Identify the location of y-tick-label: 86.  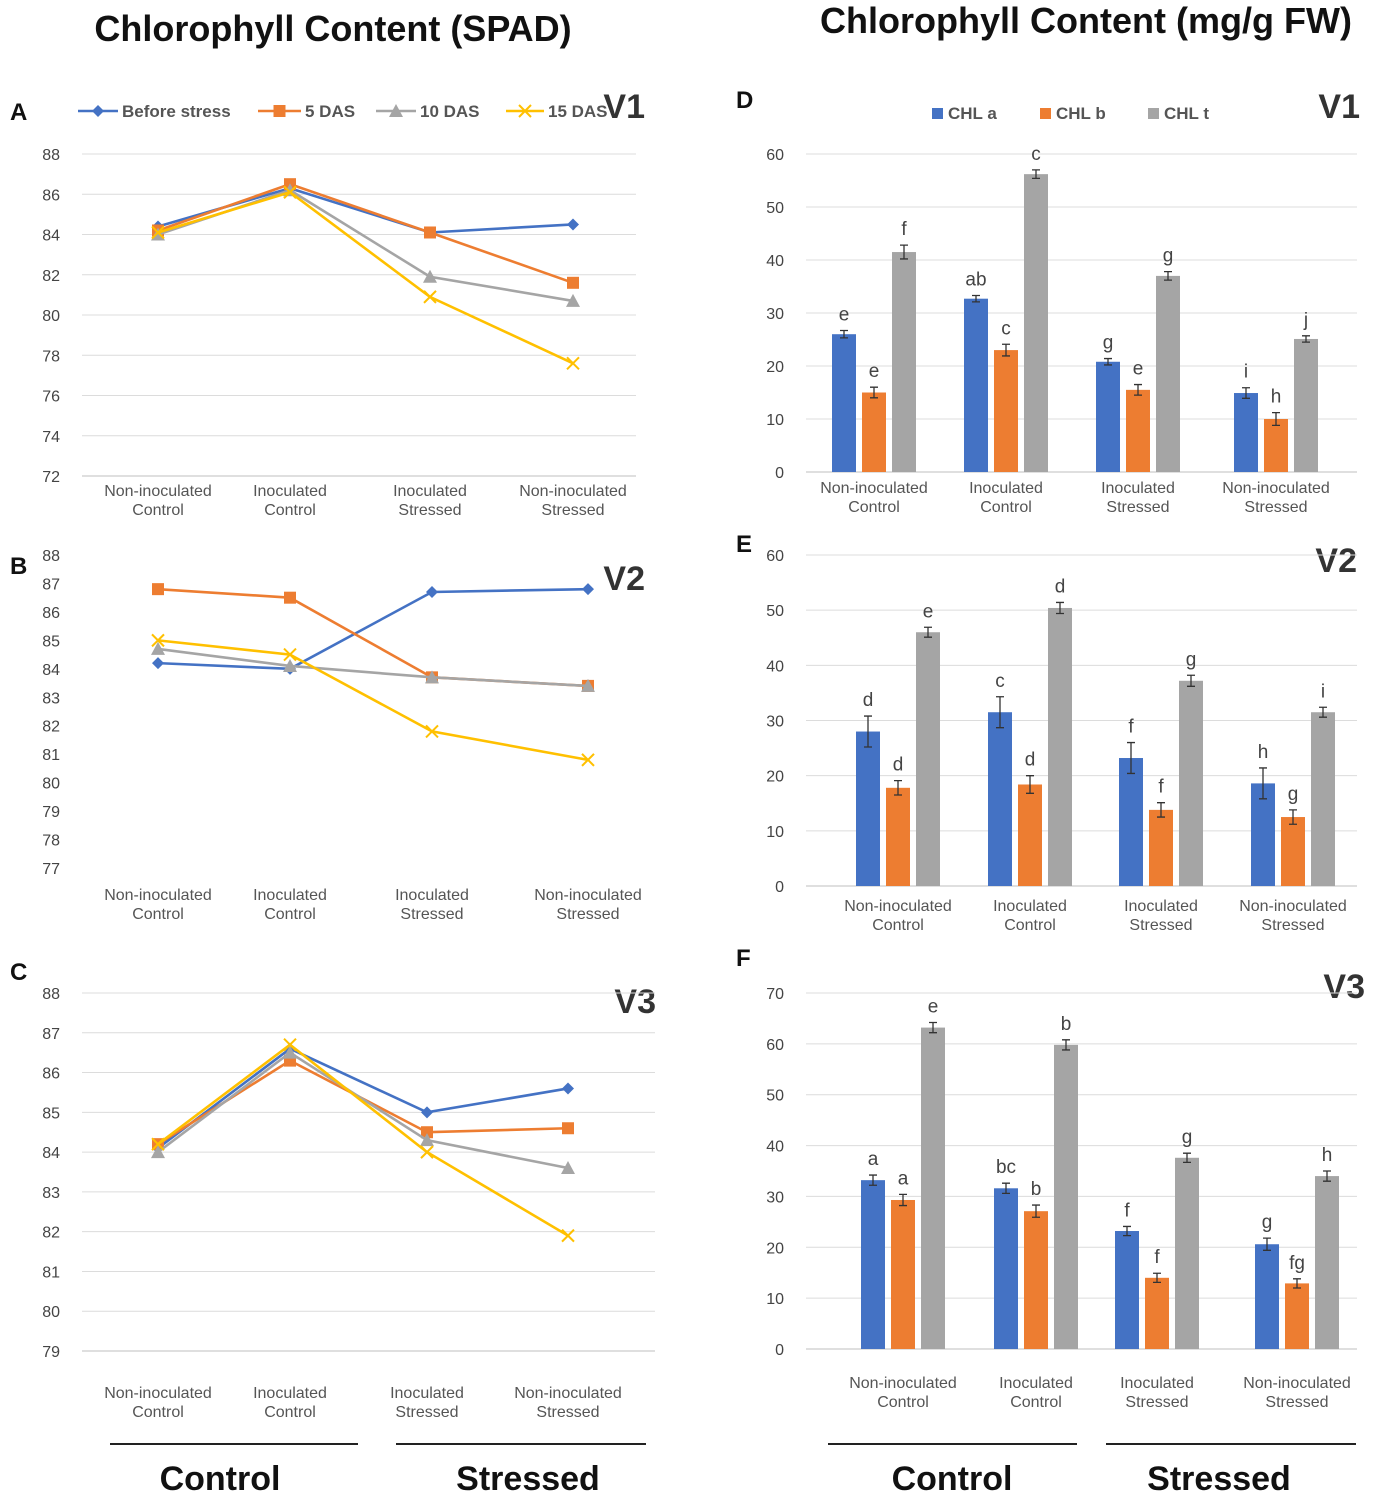
(51, 1074).